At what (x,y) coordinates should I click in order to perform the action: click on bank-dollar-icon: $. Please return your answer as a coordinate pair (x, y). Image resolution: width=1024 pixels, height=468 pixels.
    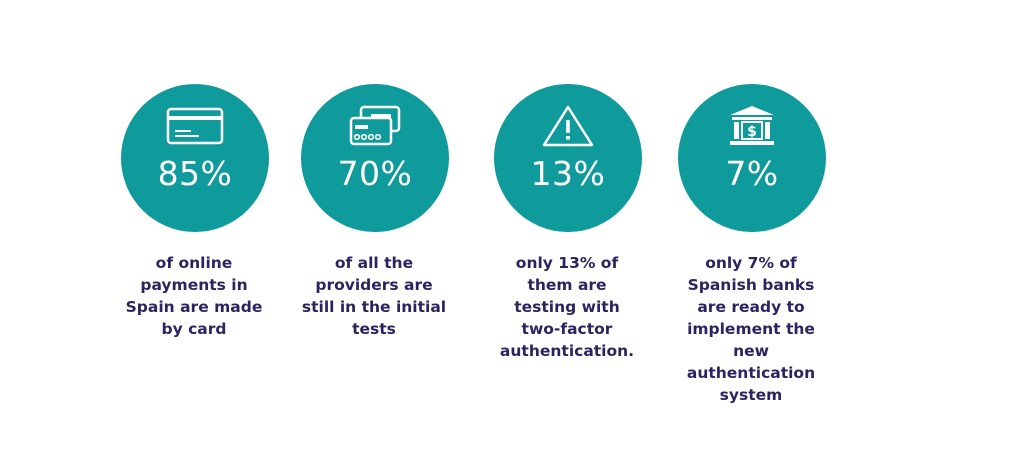
    Looking at the image, I should click on (752, 126).